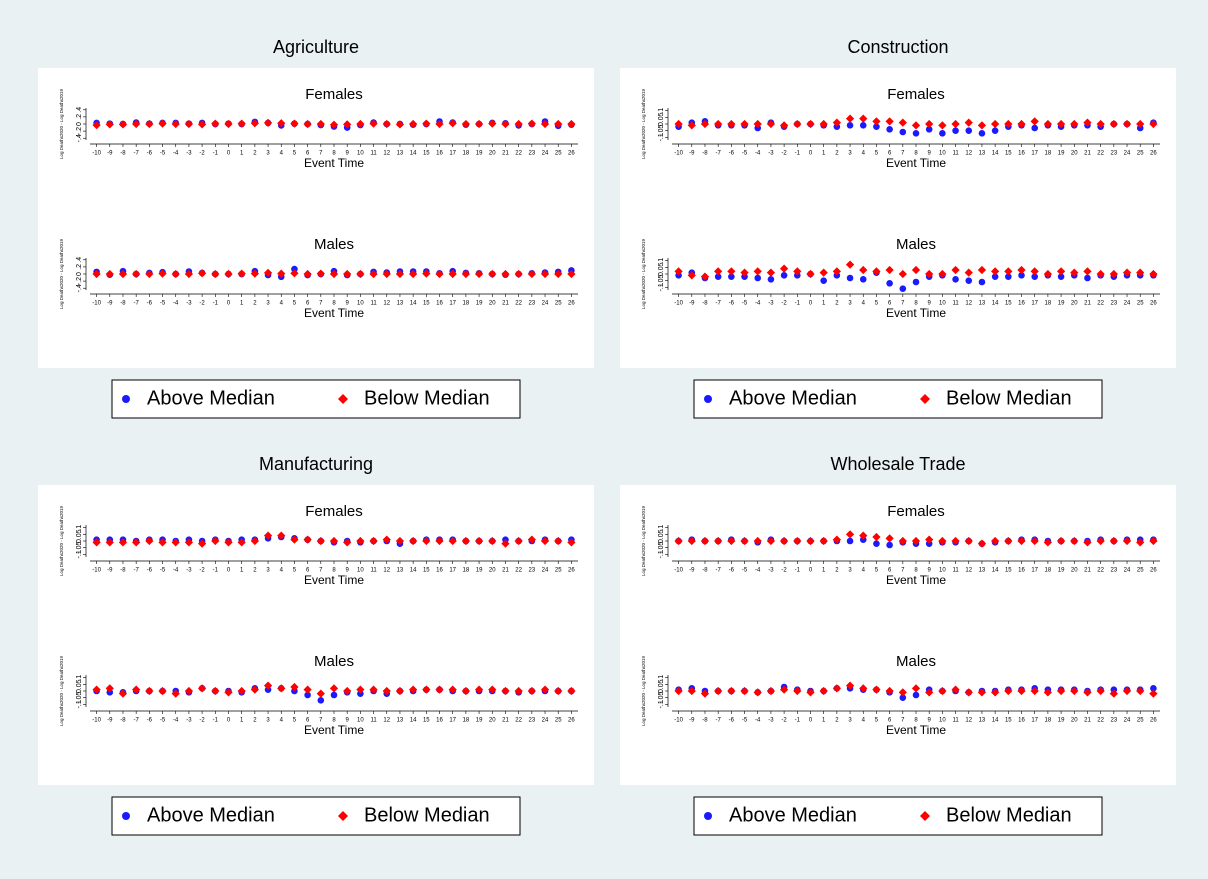 This screenshot has height=879, width=1208. I want to click on x-tick-label: 19, so click(479, 304).